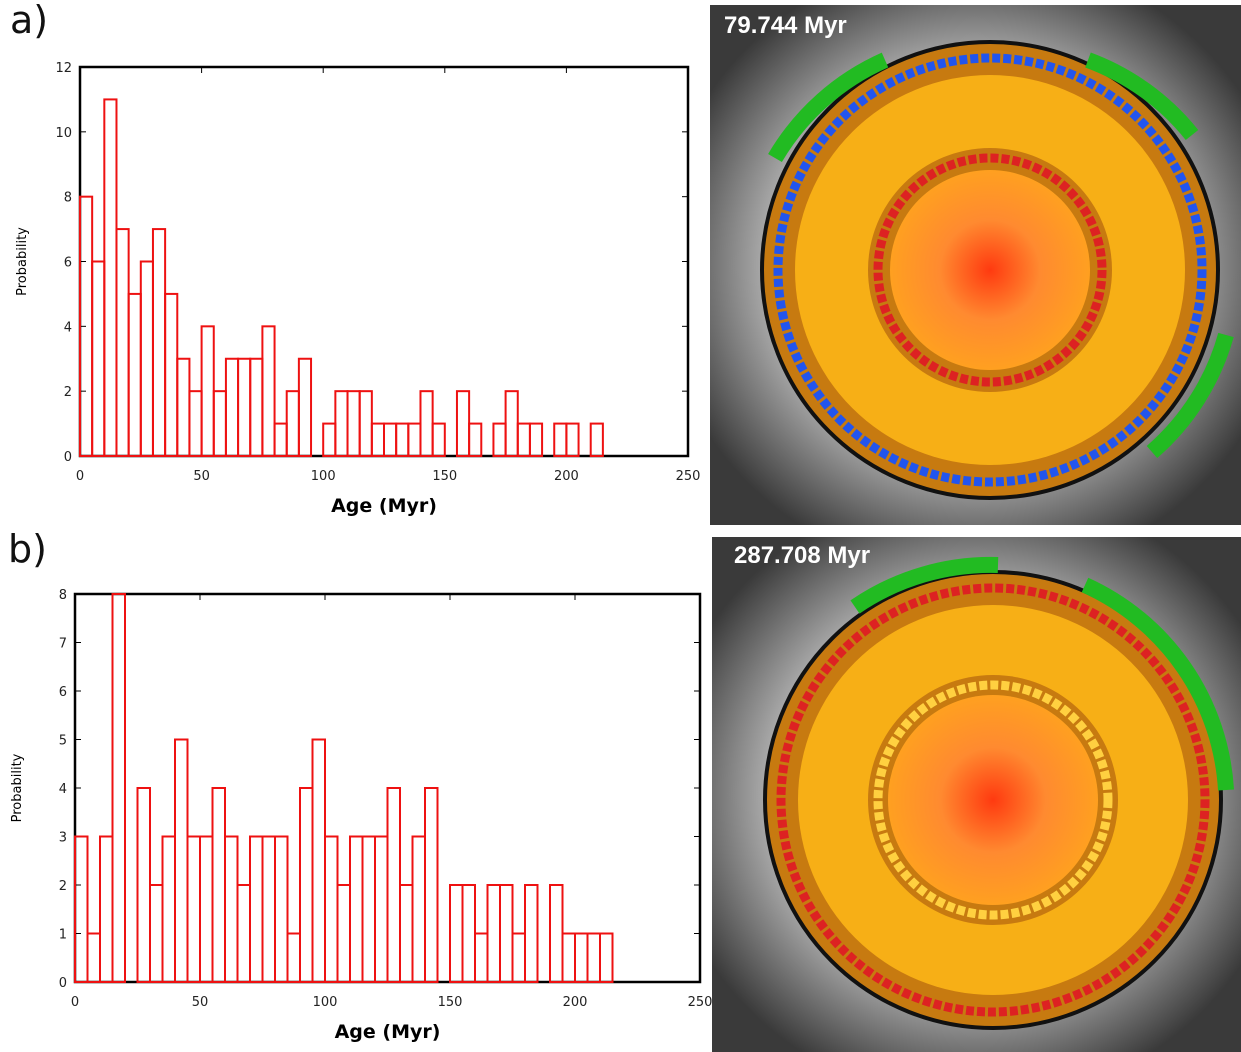 The width and height of the screenshot is (1241, 1052). Describe the element at coordinates (27, 549) in the screenshot. I see `panel-label: b)` at that location.